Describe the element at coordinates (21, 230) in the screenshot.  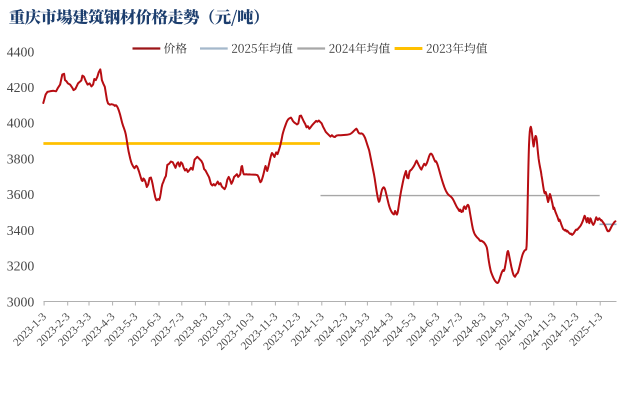
I see `svg-text: 3400` at that location.